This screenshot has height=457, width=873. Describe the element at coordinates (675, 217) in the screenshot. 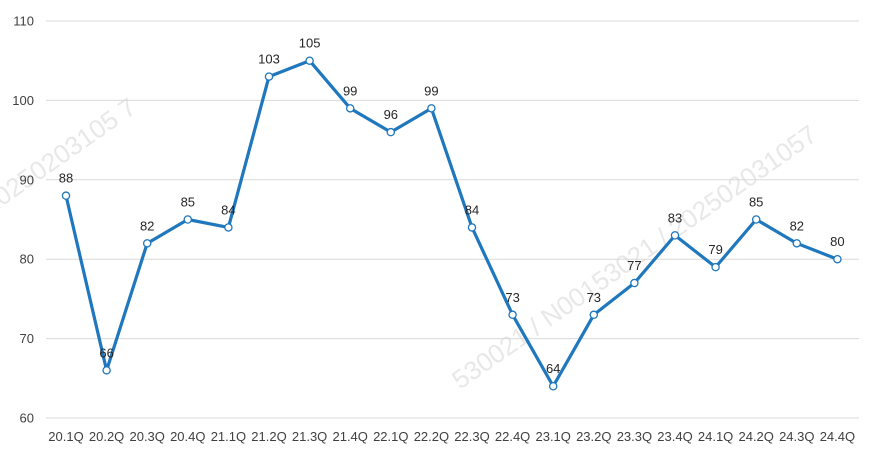

I see `data-label: 83` at that location.